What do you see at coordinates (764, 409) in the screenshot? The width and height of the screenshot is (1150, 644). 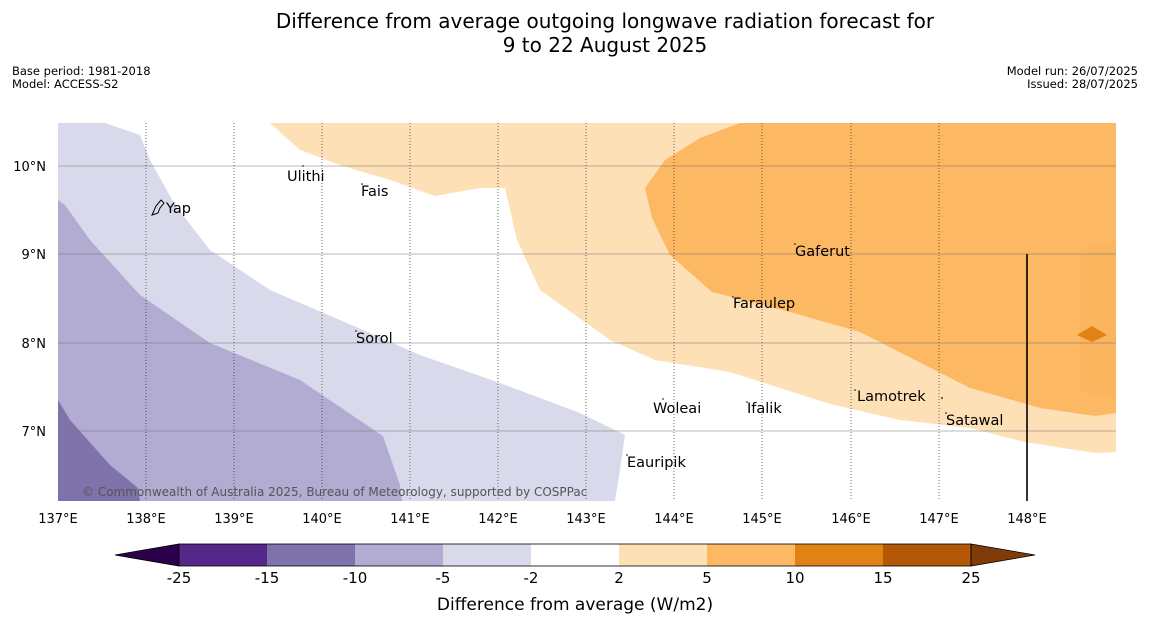 I see `place-ifalik: Ifalik` at bounding box center [764, 409].